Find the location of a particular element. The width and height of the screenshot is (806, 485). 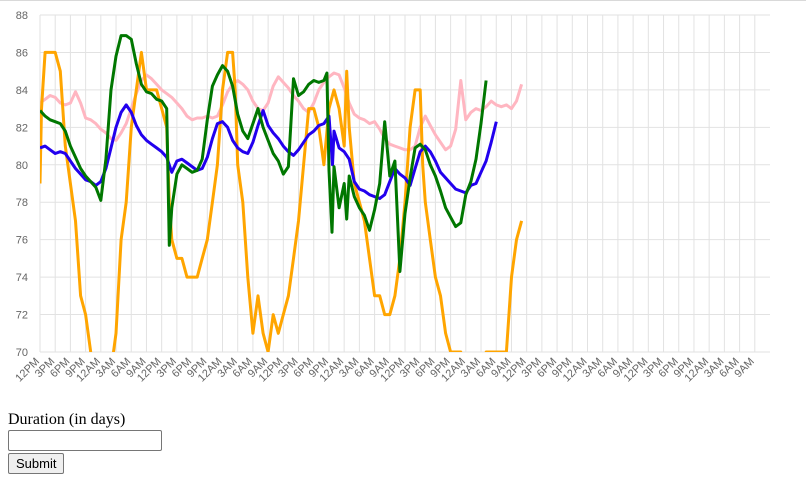

y-tick-label: 88 is located at coordinates (22, 16).